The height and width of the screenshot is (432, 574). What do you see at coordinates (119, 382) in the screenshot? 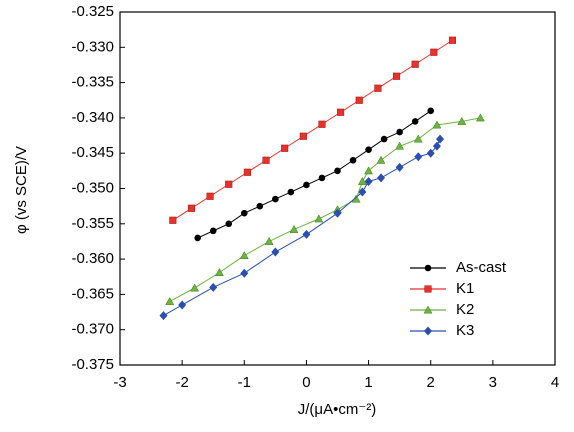
I see `x-tick-label: -3` at bounding box center [119, 382].